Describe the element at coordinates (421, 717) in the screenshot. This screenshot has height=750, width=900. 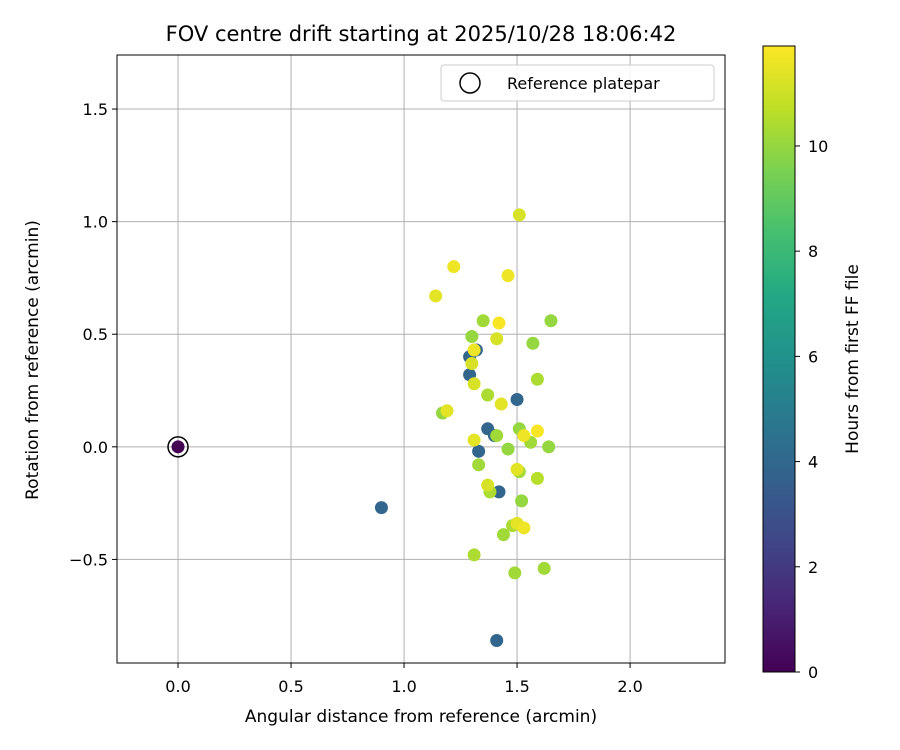
I see `x-axis-label: Angular distance from reference (arcmin)` at that location.